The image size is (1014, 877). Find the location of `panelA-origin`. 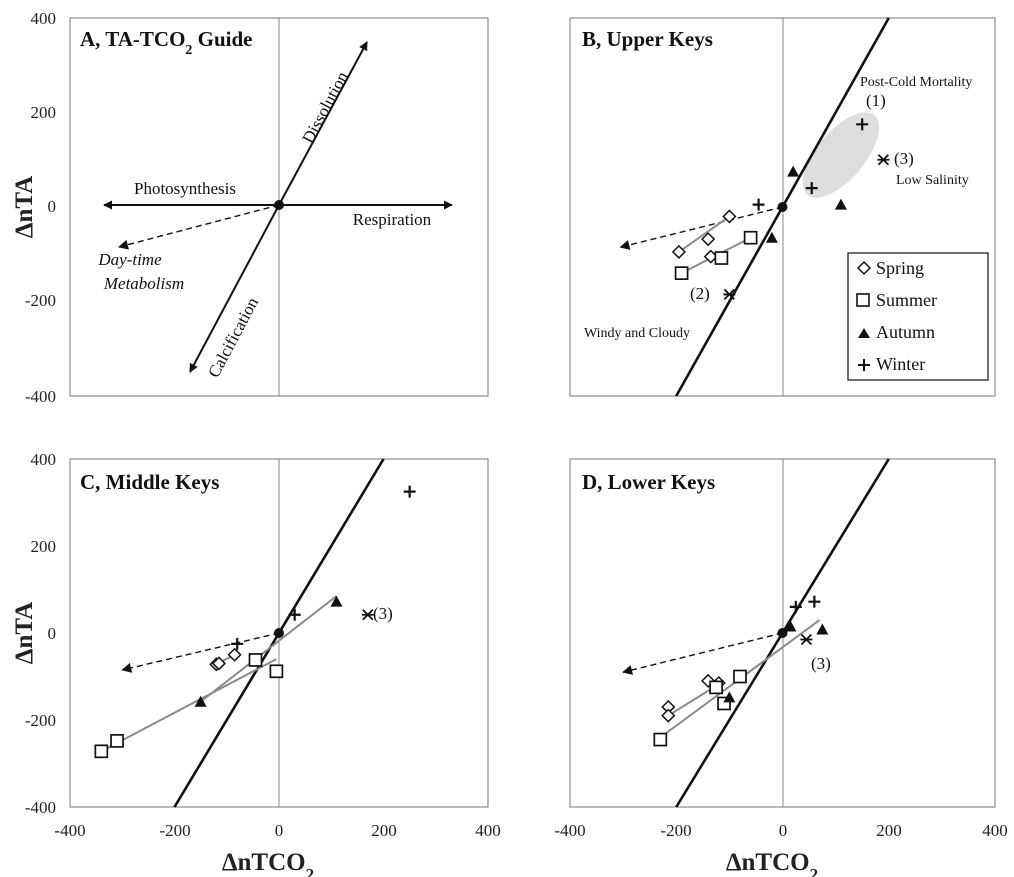

panelA-origin is located at coordinates (279, 205).